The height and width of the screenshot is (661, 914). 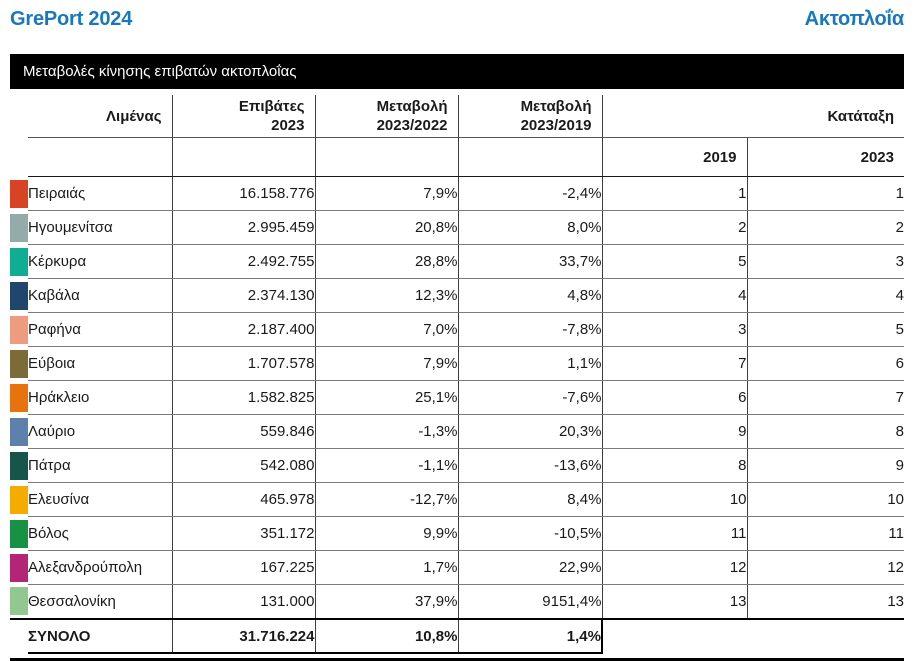 I want to click on change-2023-2022-cell: -12,7%, so click(x=386, y=499).